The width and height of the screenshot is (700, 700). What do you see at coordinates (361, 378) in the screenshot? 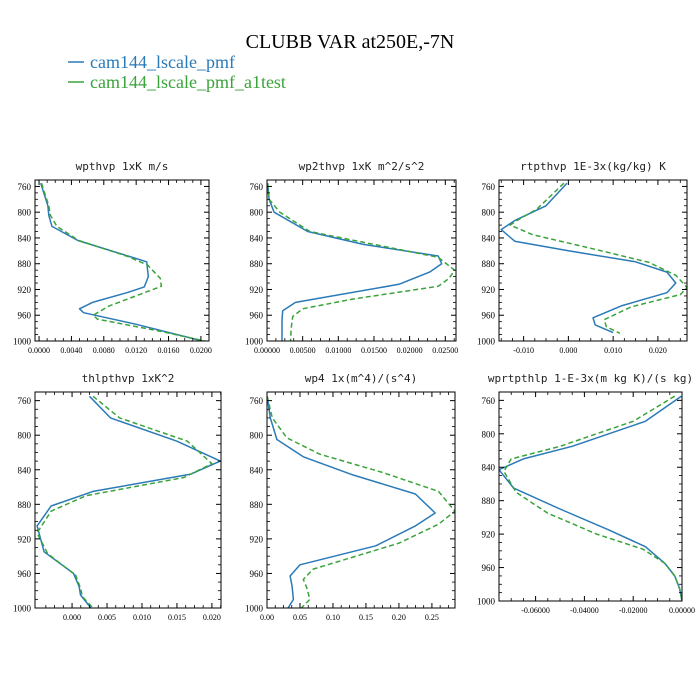
I see `panel-title: wp4 1x(m^4)/(s^4)` at bounding box center [361, 378].